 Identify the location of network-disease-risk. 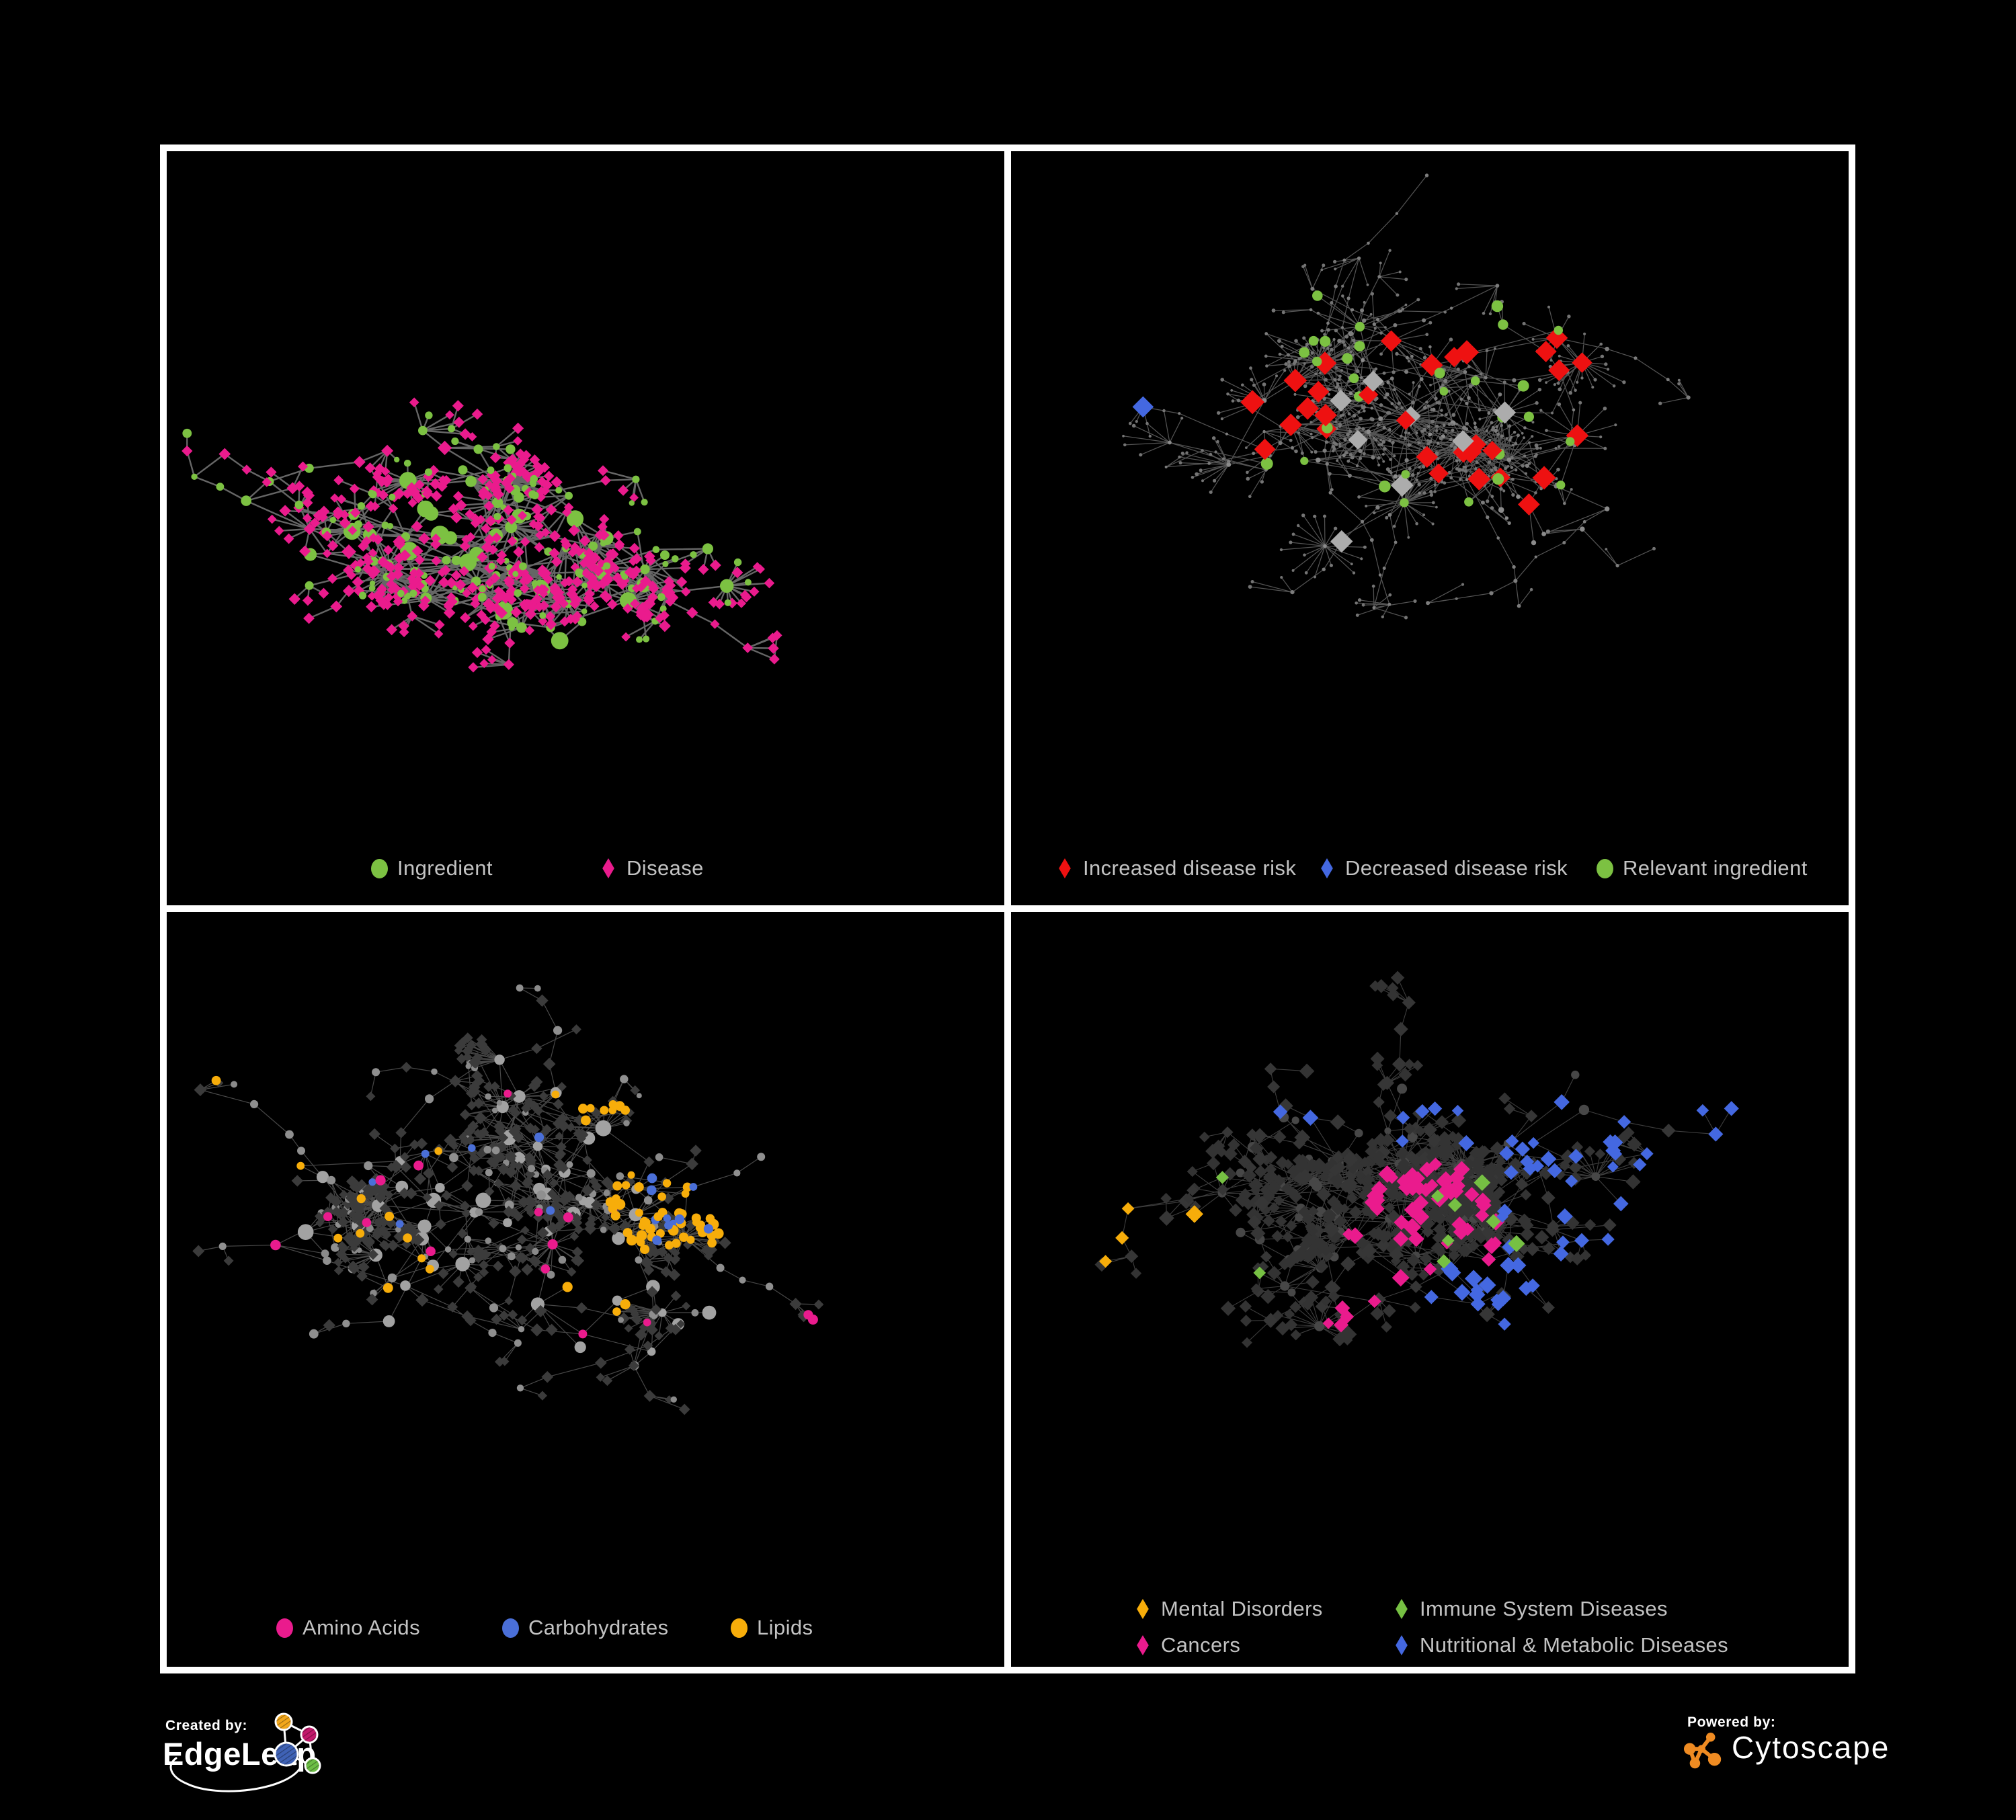
(1406, 397).